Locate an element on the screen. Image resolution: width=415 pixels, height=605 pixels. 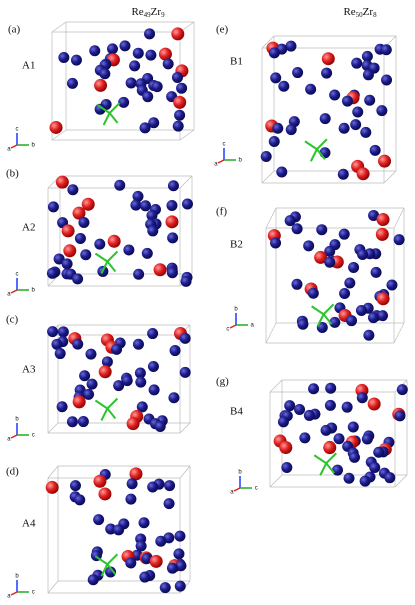
panel-label: A4 is located at coordinates (29, 524).